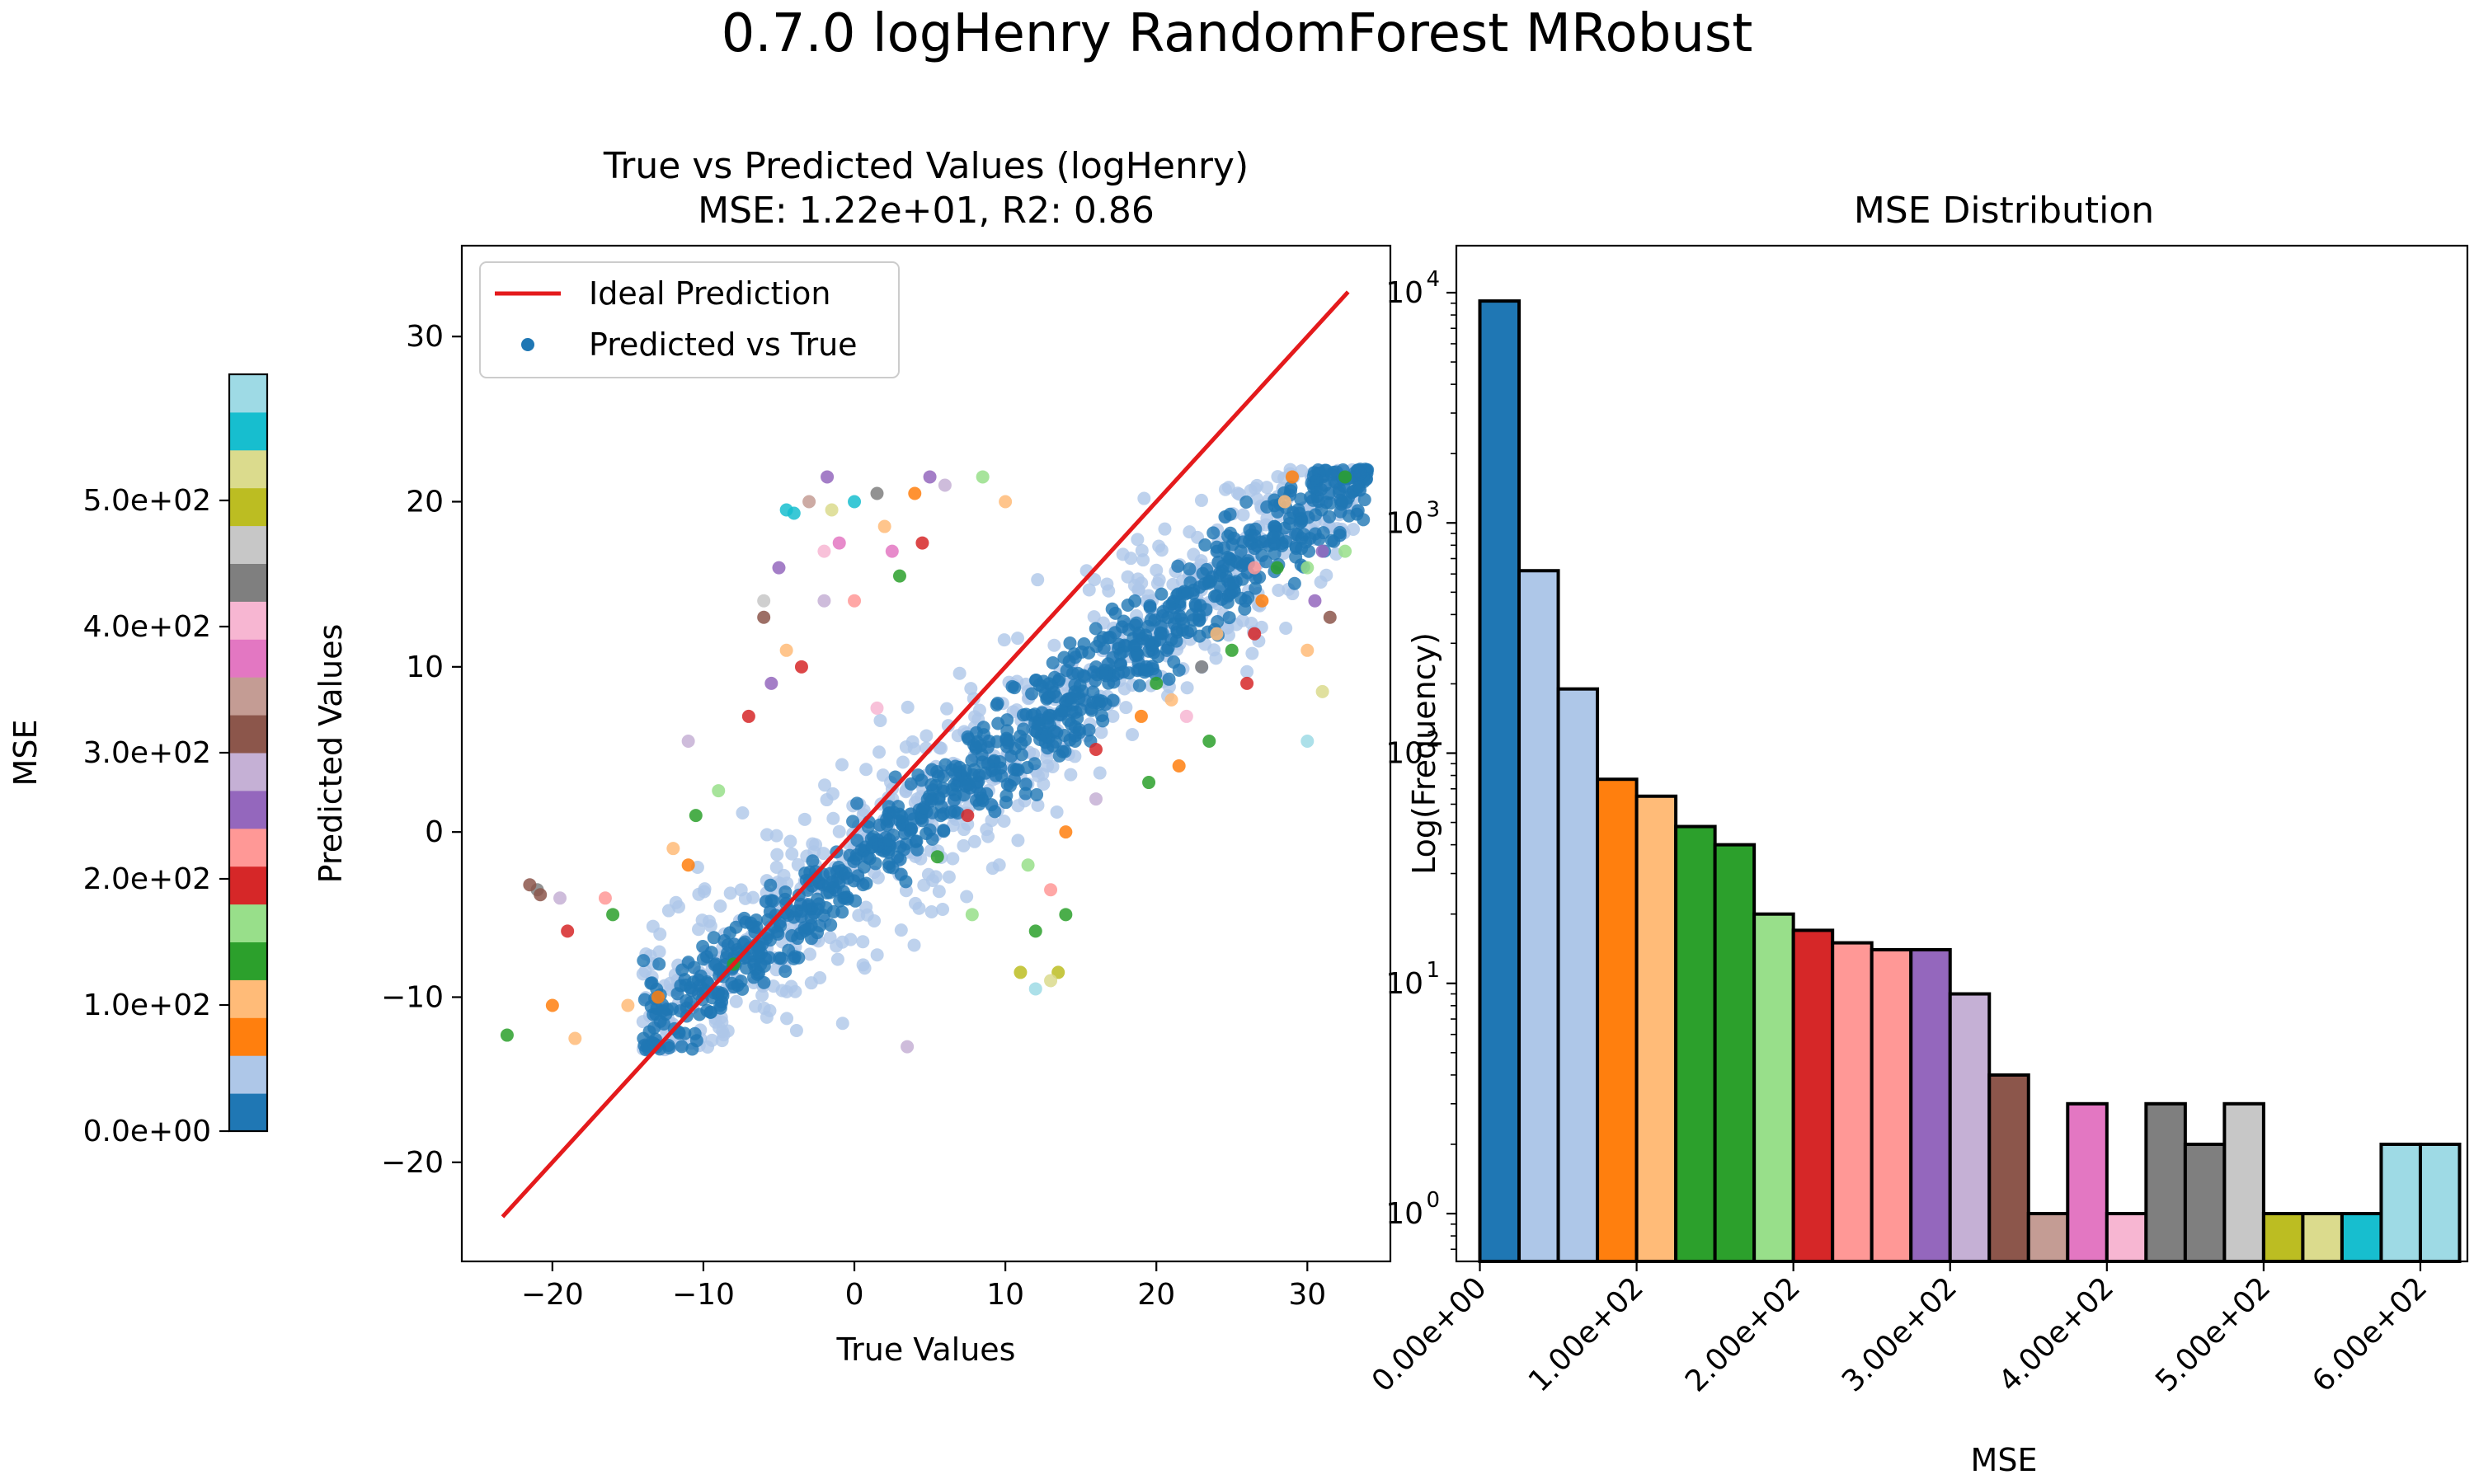  I want to click on histogram-y-tick-exponent: 3, so click(1433, 509).